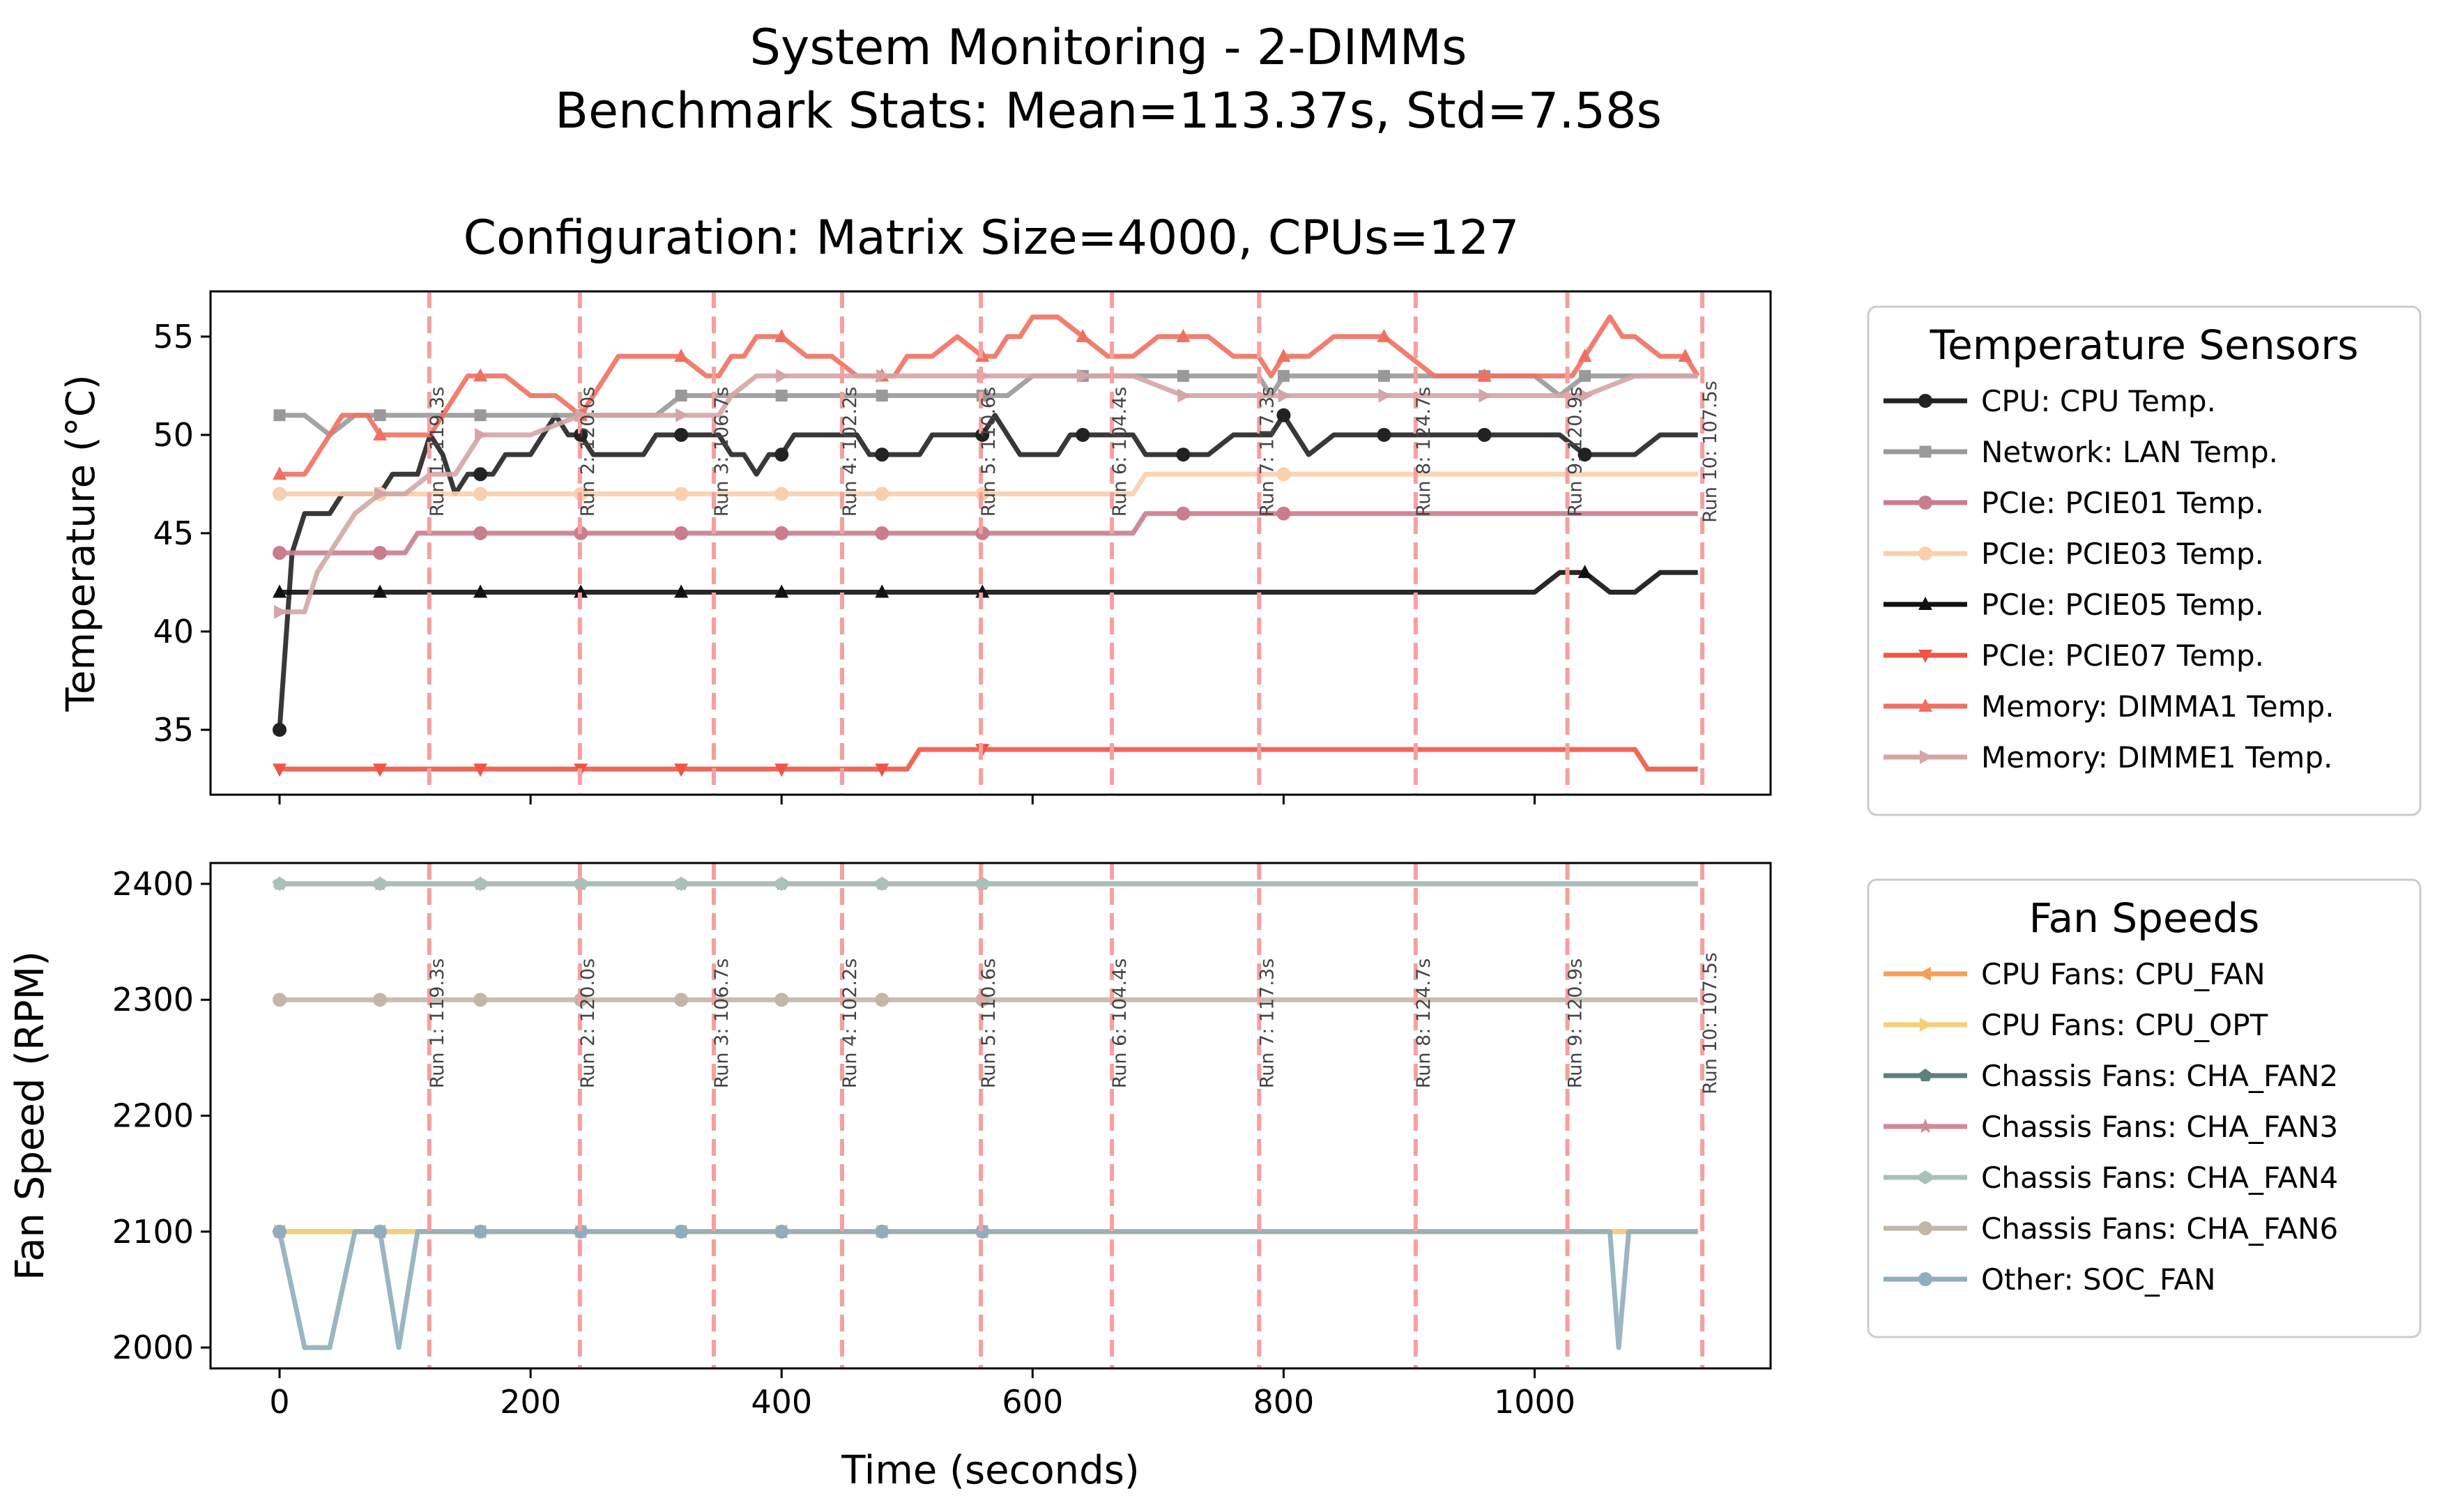 The width and height of the screenshot is (2437, 1512). I want to click on legend-item-network-lan-temp: Network: LAN Temp., so click(2081, 452).